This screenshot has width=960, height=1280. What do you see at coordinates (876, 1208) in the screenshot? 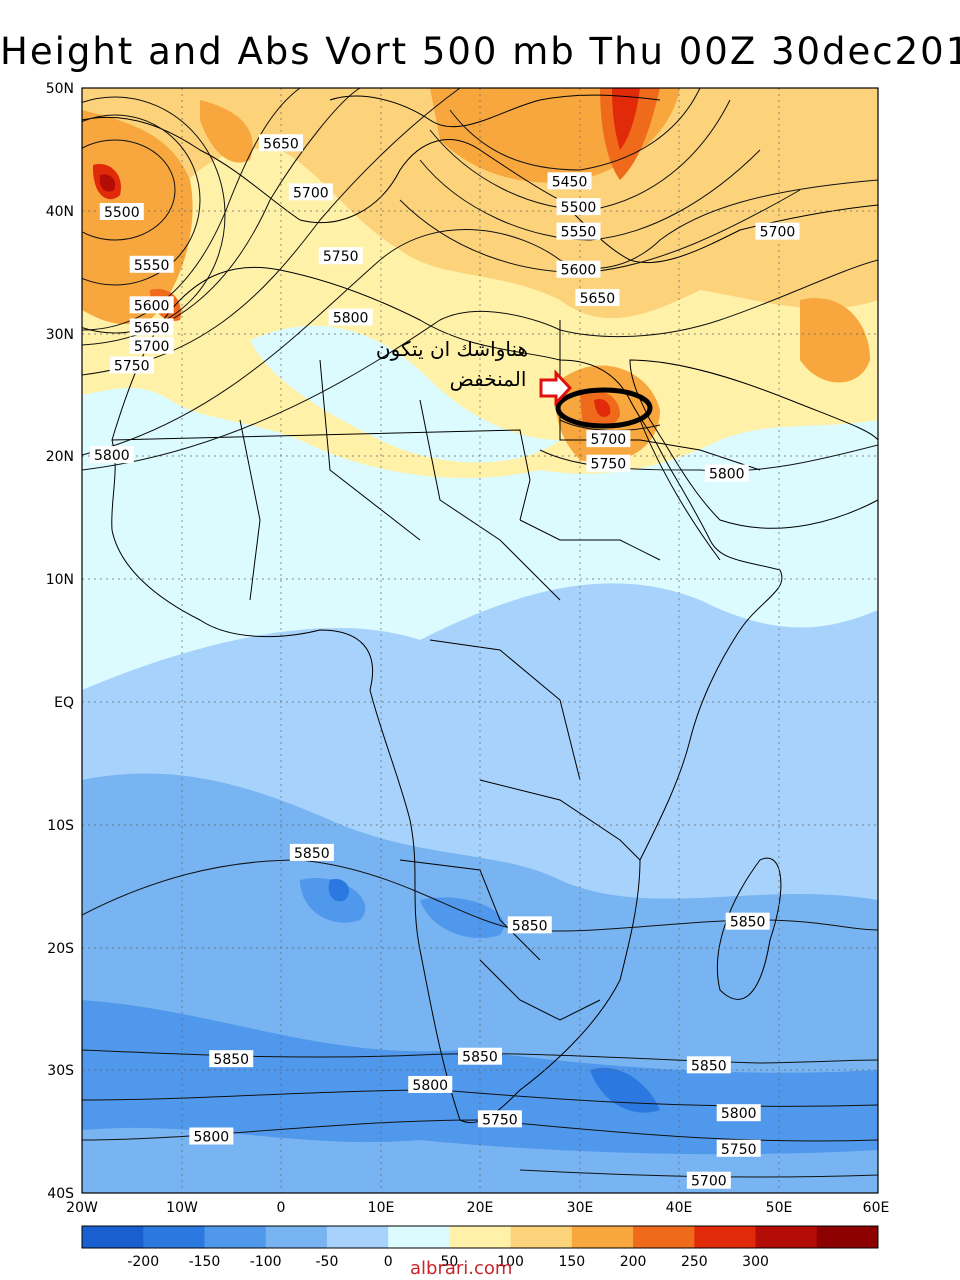
I see `lon-tick-label: 60E` at bounding box center [876, 1208].